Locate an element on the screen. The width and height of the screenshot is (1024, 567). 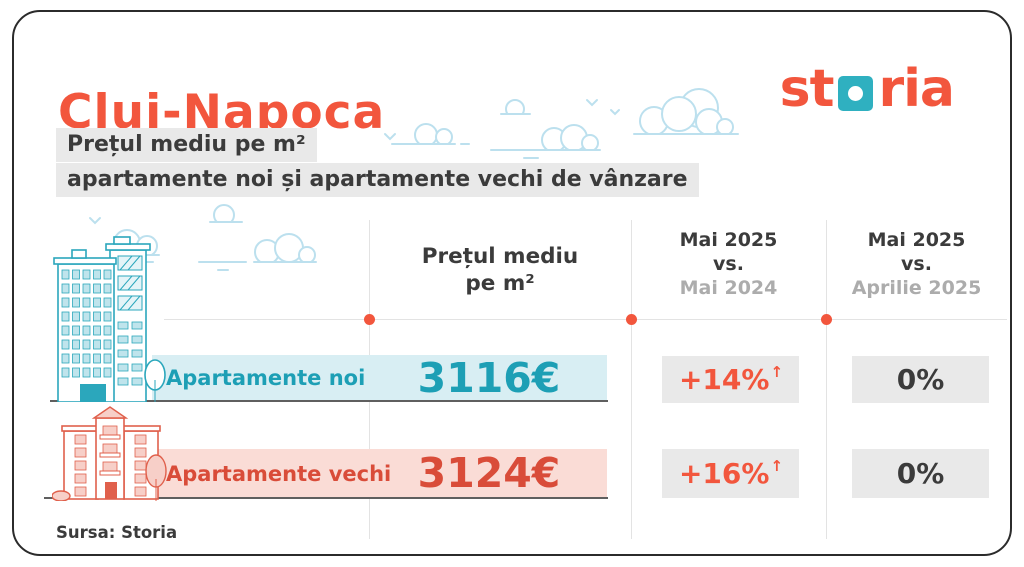
source-note: Sursa: Storia is located at coordinates (117, 532).